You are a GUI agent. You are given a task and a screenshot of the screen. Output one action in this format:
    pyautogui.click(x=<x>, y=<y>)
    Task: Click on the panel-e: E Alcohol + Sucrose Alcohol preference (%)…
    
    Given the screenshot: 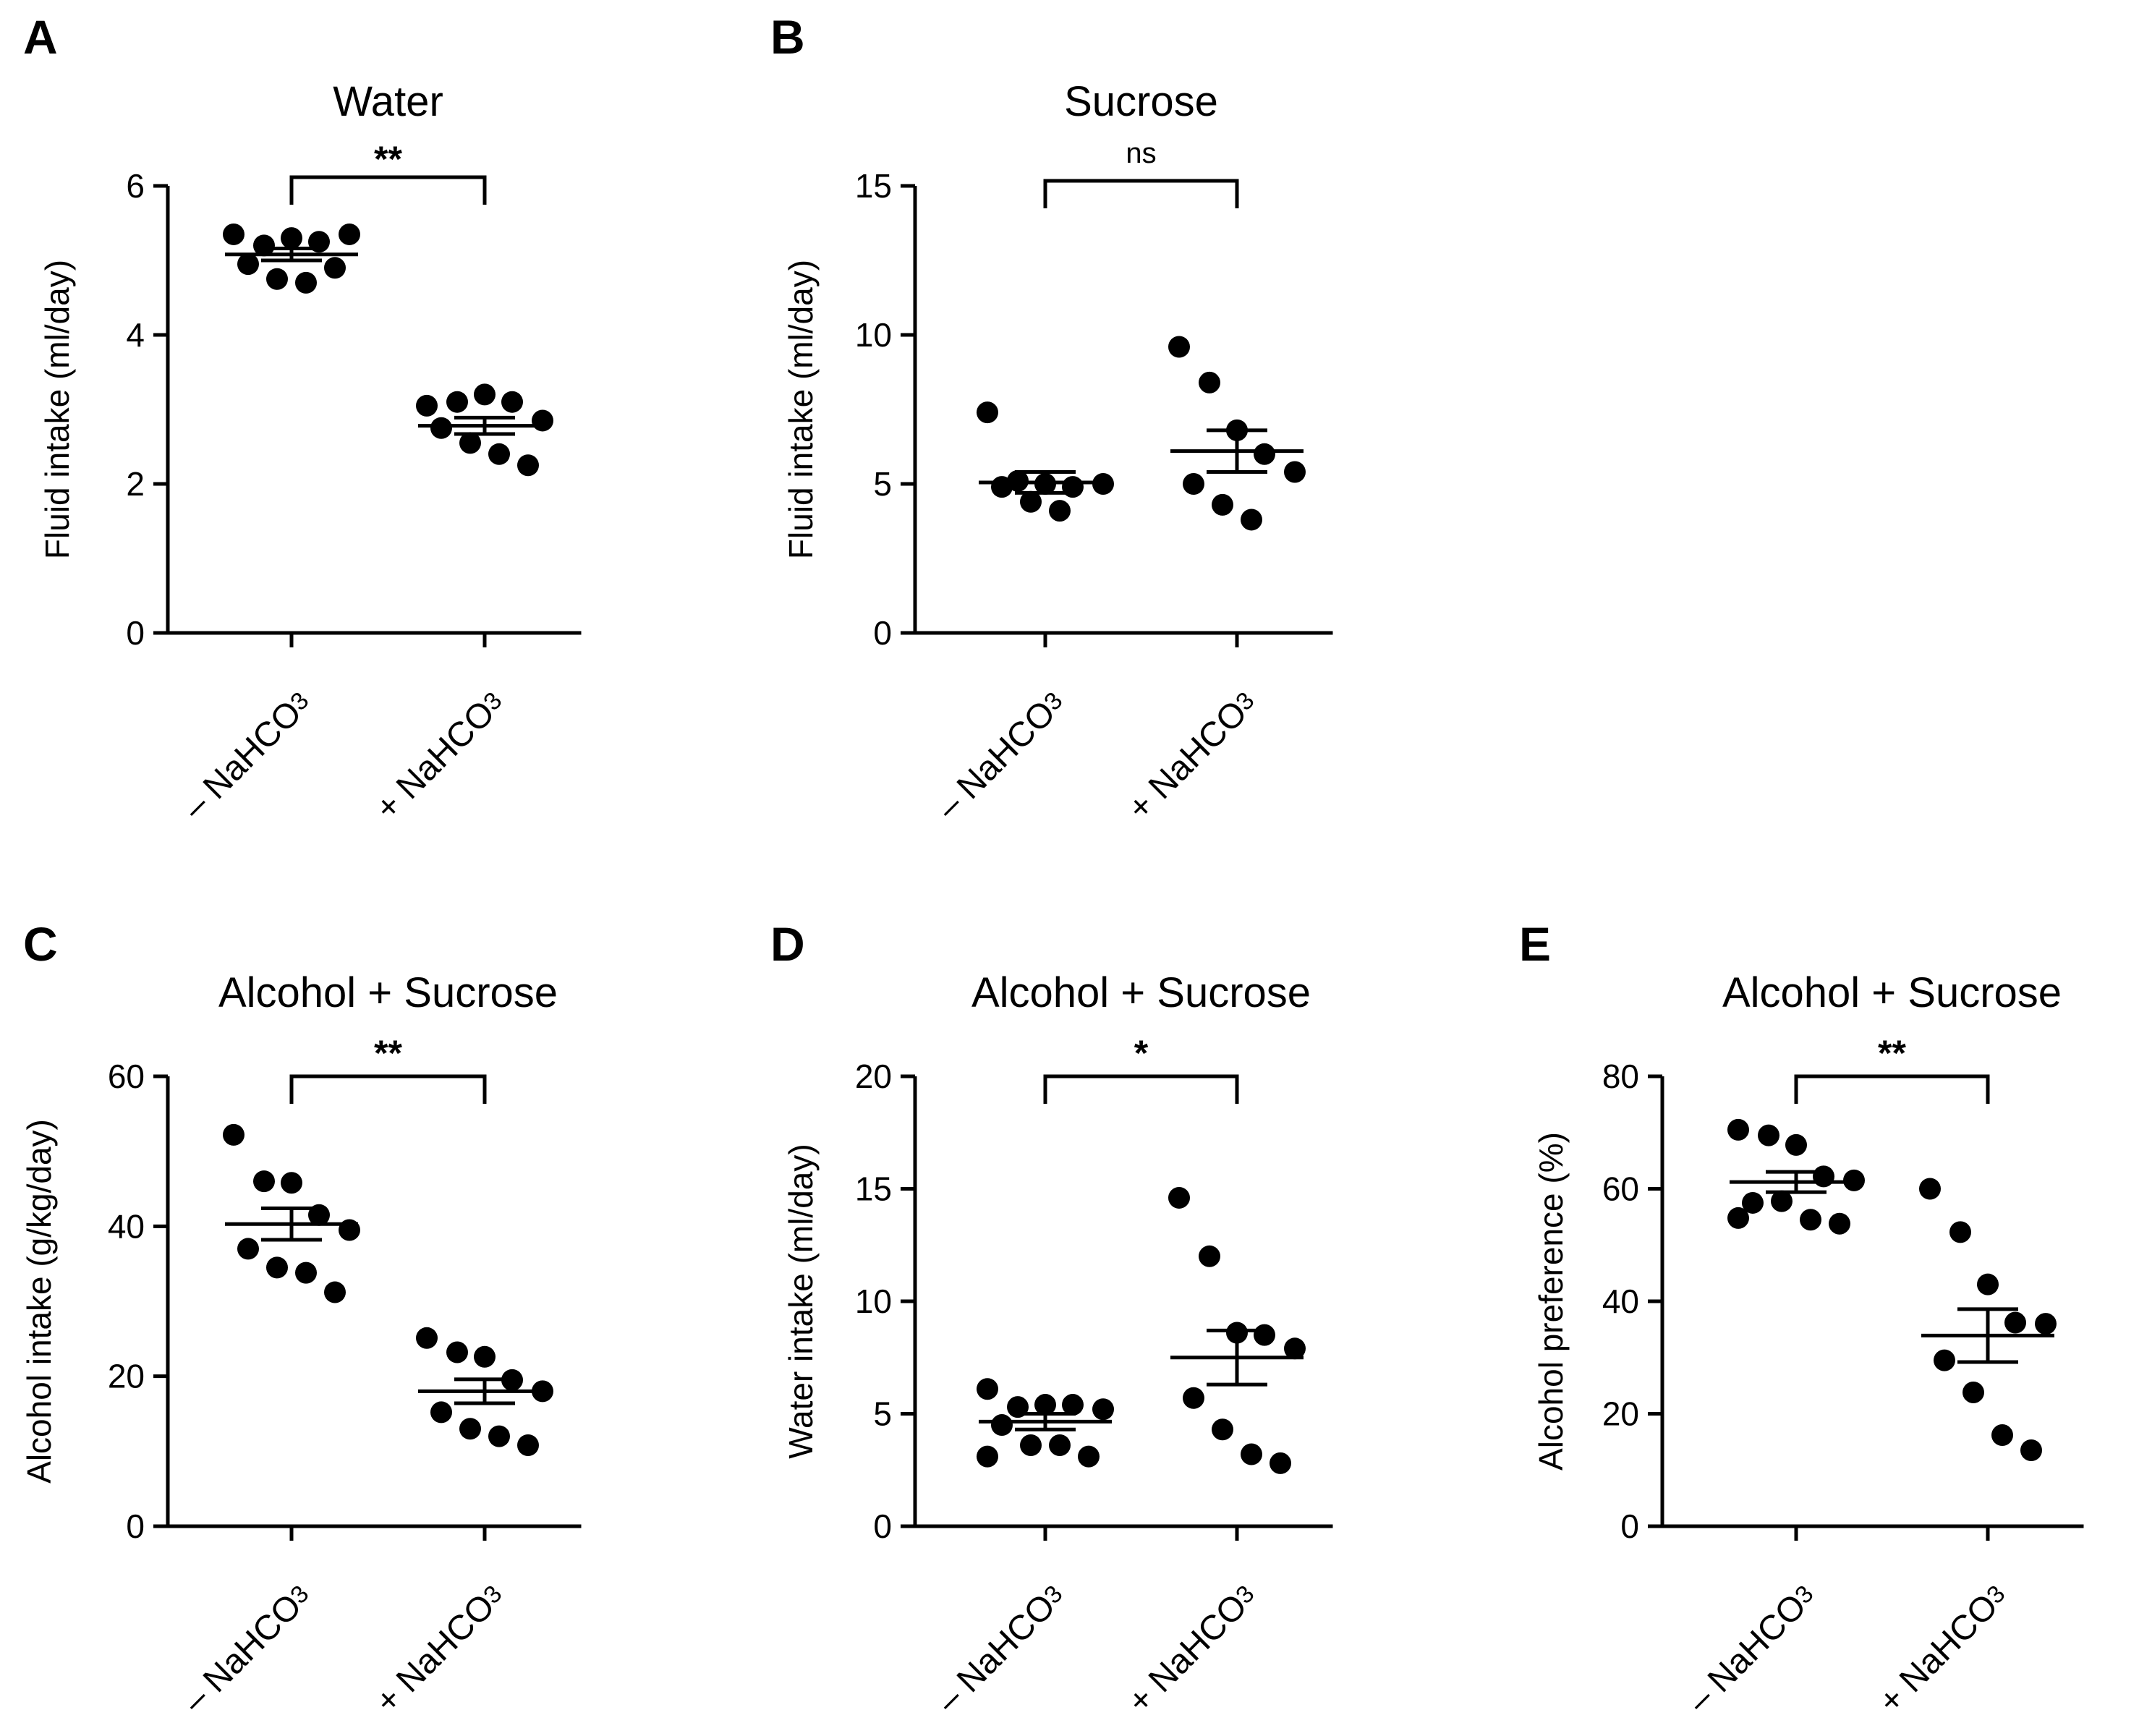 What is the action you would take?
    pyautogui.click(x=1802, y=1319)
    